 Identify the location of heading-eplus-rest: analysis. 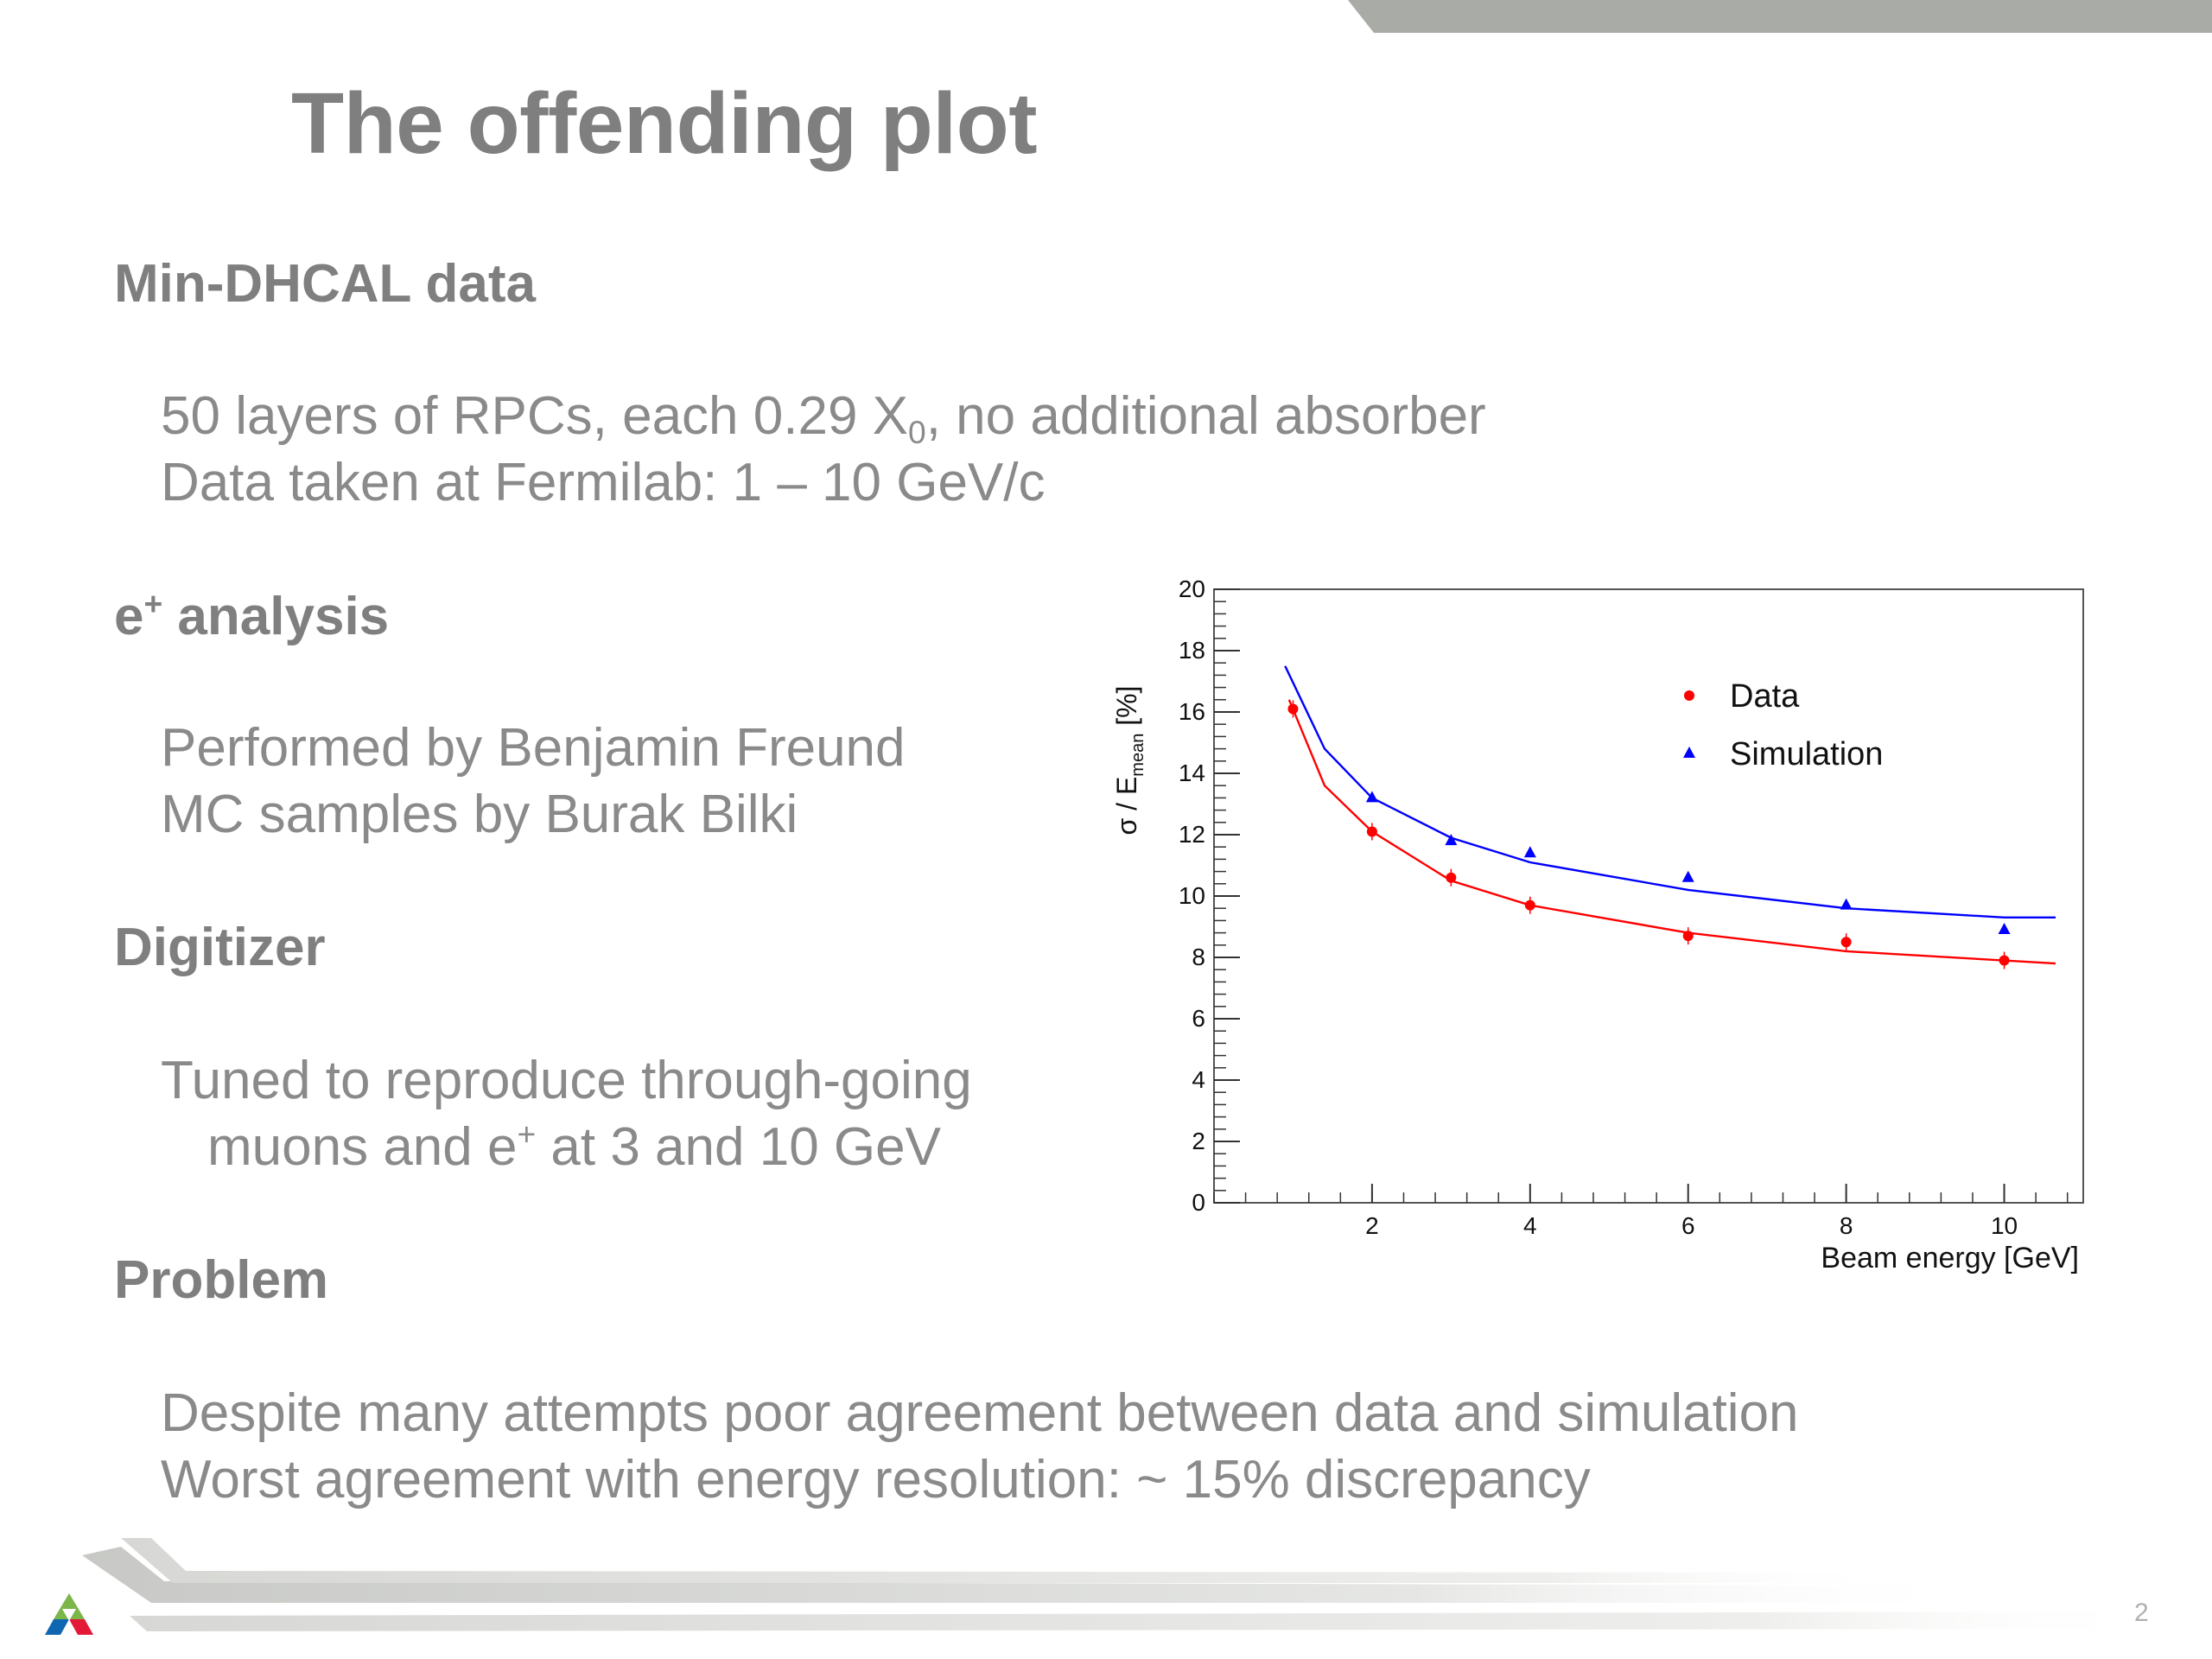
(276, 616).